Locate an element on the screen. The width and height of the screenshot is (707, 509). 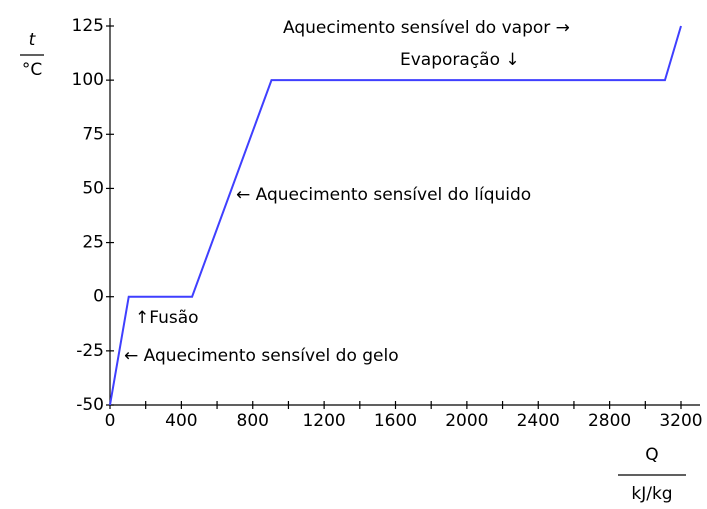
x-tick-label: 0 is located at coordinates (110, 421).